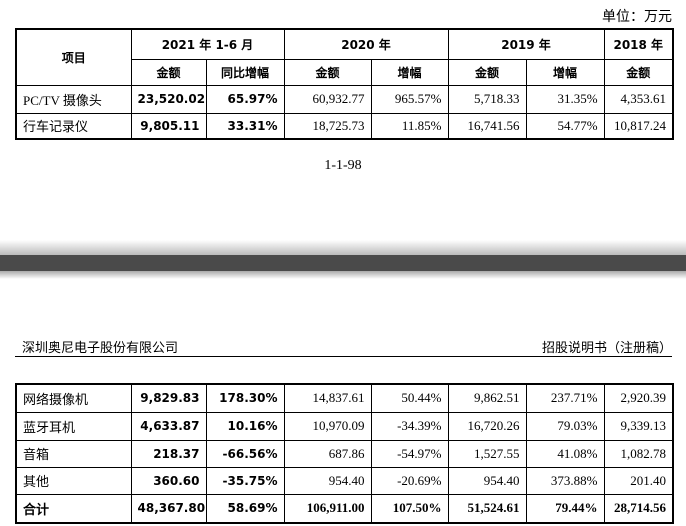  Describe the element at coordinates (73, 480) in the screenshot. I see `row-label: 其他` at that location.